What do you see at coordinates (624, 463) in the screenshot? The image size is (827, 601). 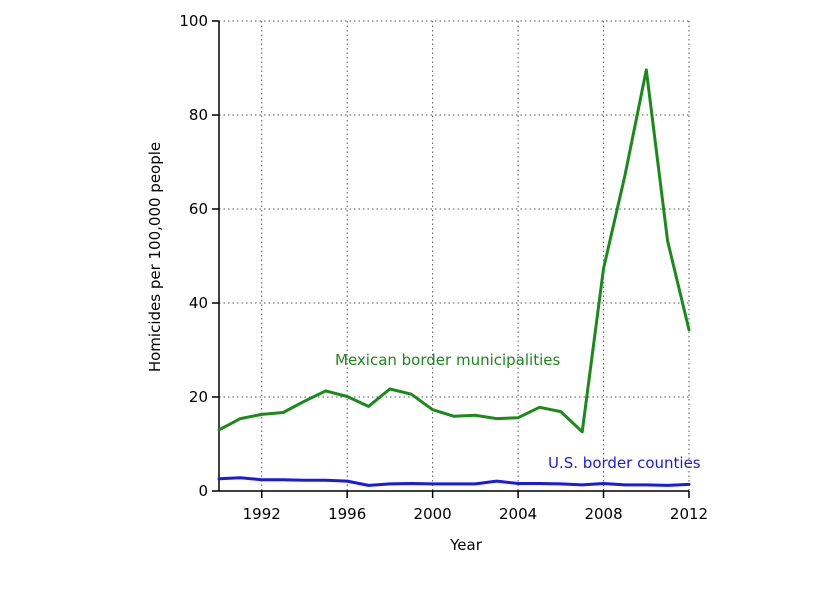 I see `series-label-us: U.S. border counties` at bounding box center [624, 463].